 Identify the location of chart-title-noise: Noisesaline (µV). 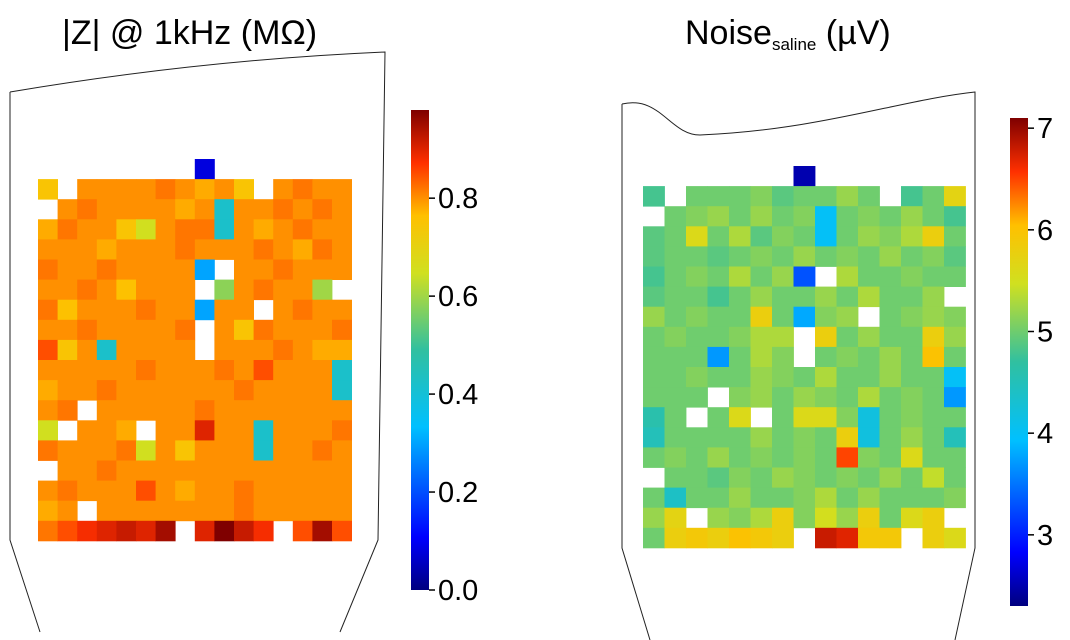
(788, 34).